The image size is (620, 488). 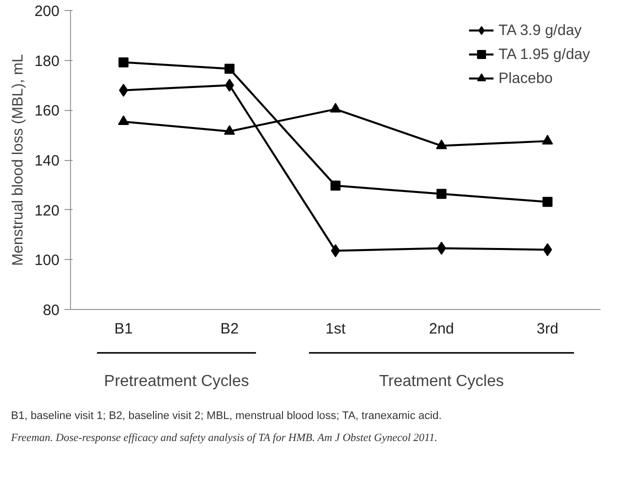 What do you see at coordinates (47, 11) in the screenshot?
I see `y-tick-label: 200` at bounding box center [47, 11].